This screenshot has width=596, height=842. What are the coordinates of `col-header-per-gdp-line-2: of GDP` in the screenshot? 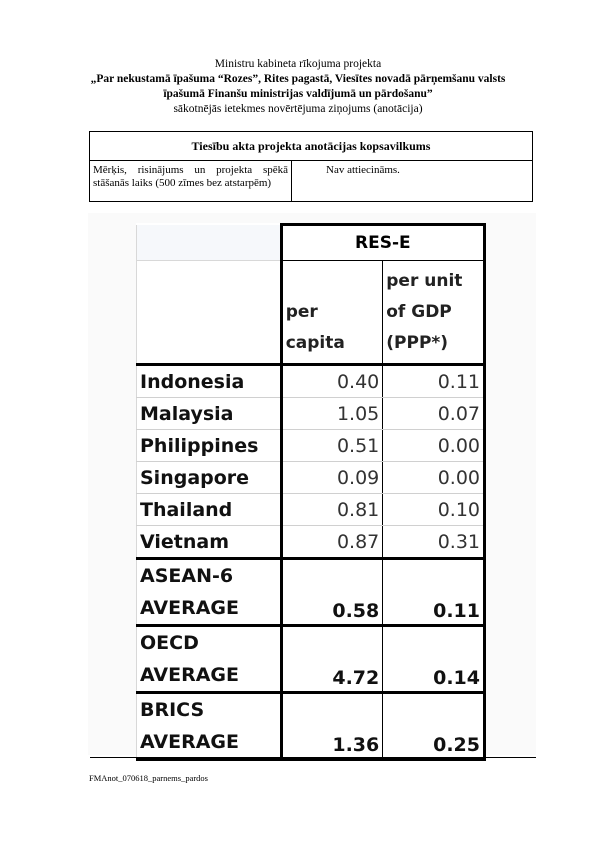 It's located at (419, 312).